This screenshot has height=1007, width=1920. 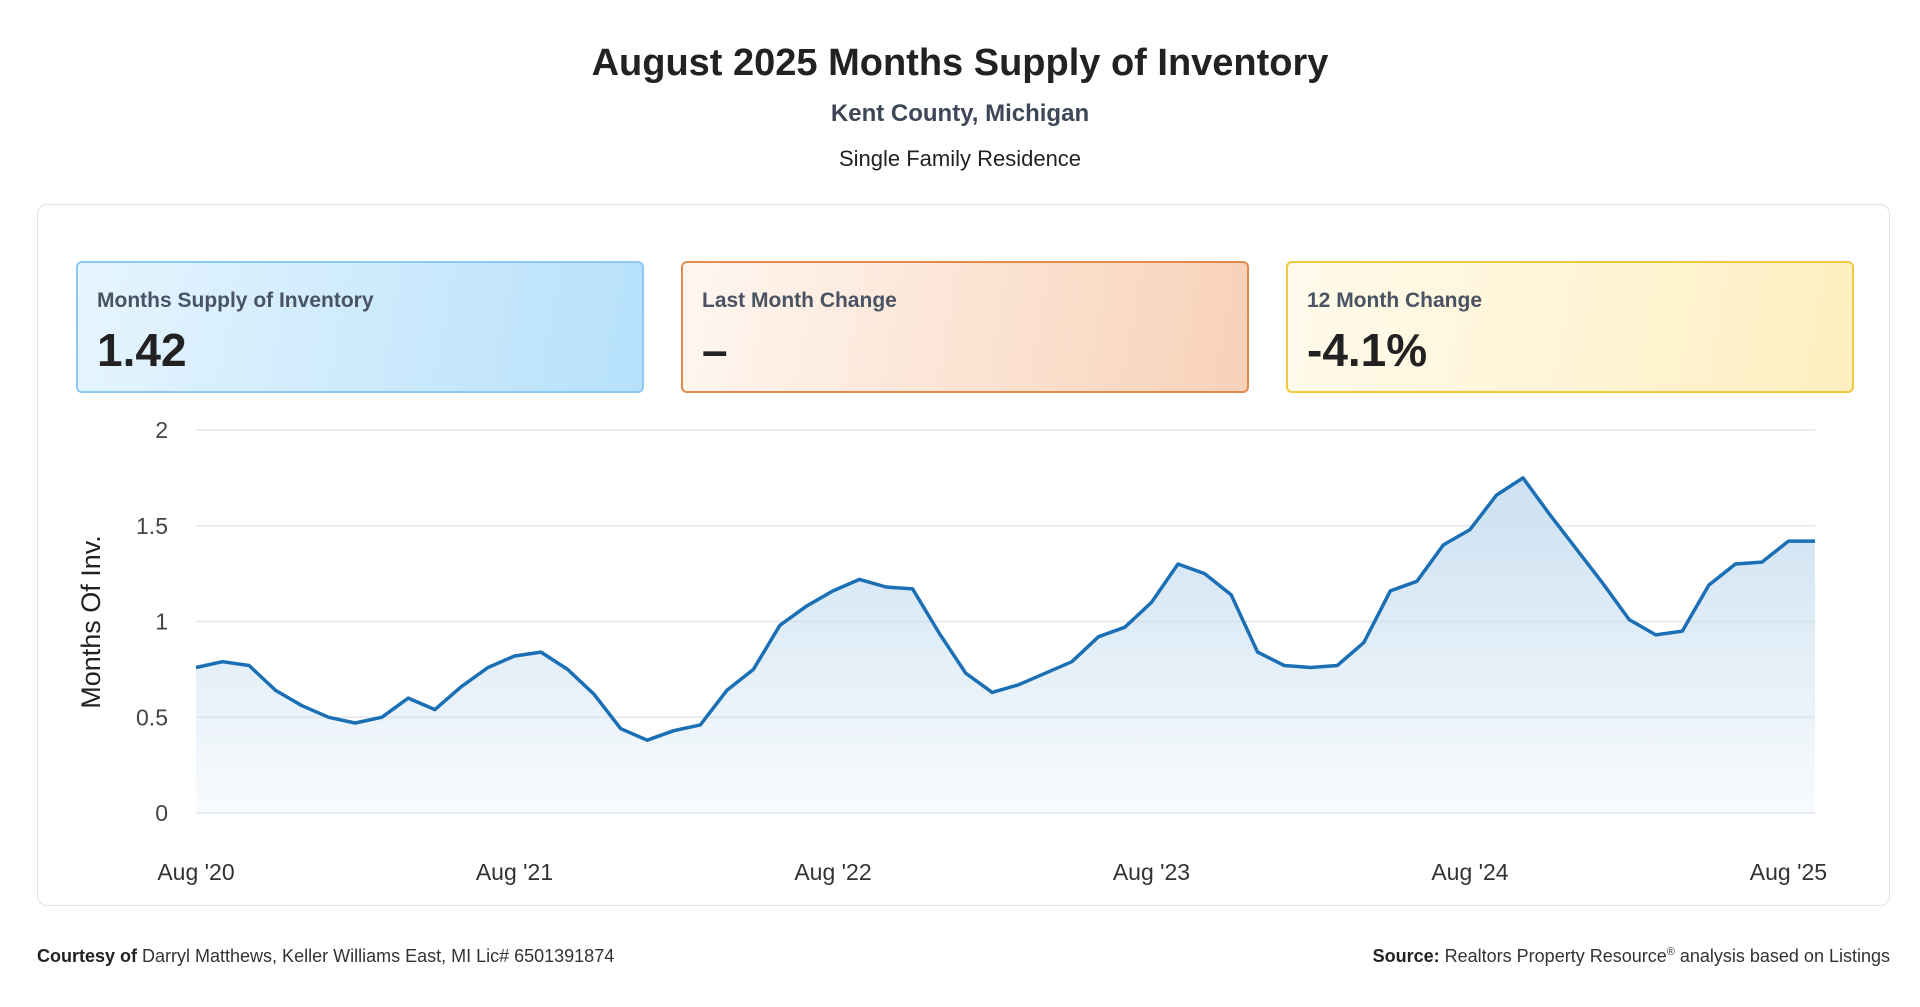 What do you see at coordinates (965, 327) in the screenshot?
I see `last-month-change-card: Last Month Change –` at bounding box center [965, 327].